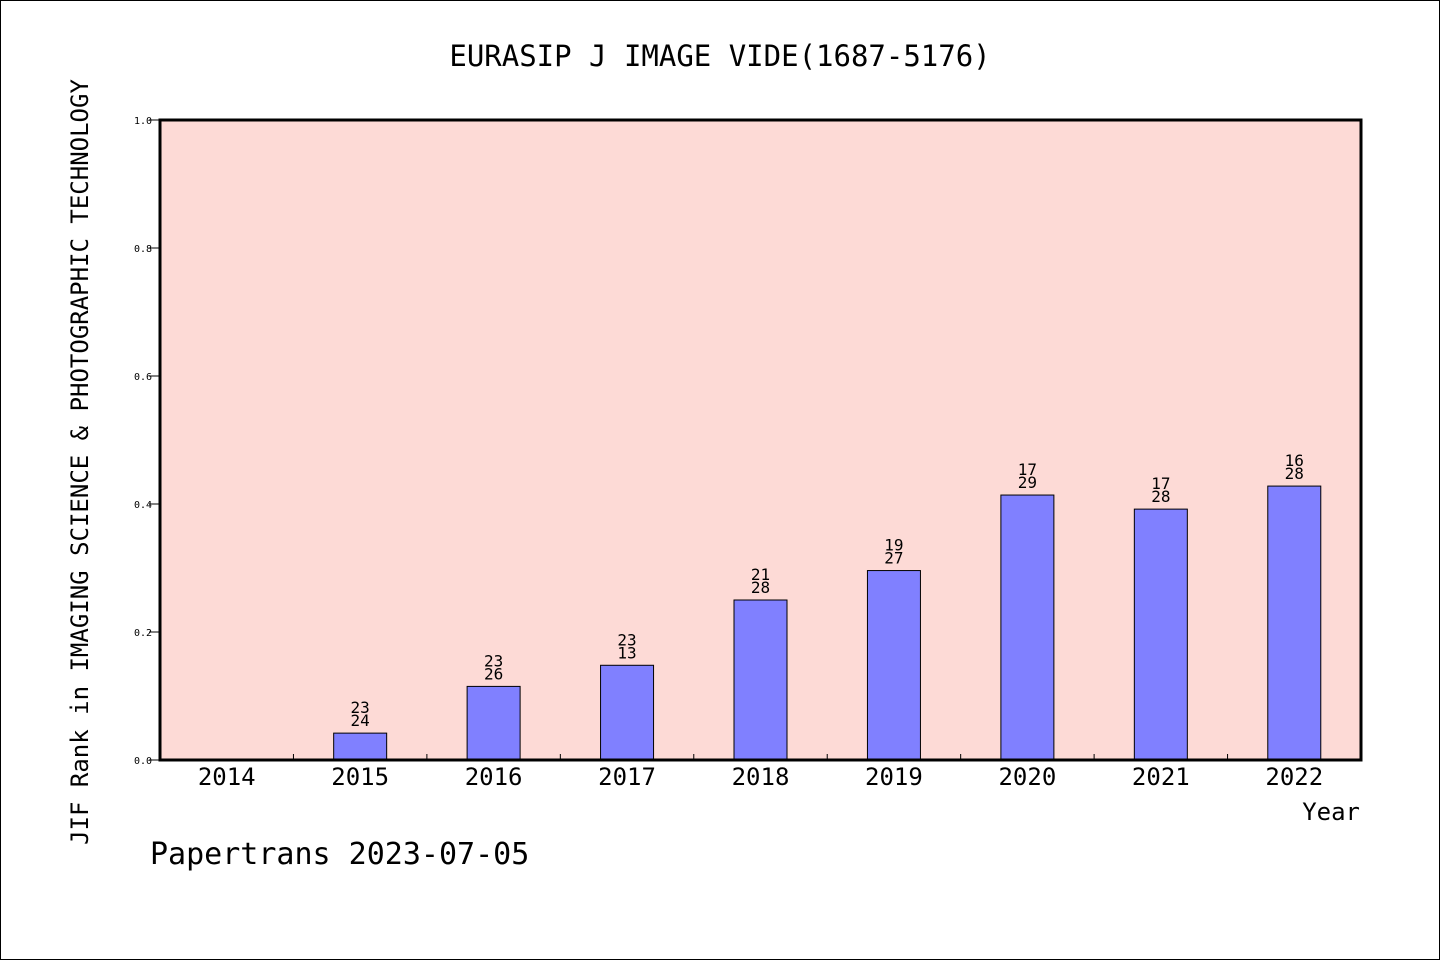  Describe the element at coordinates (760, 574) in the screenshot. I see `bar-label-top: 21` at that location.